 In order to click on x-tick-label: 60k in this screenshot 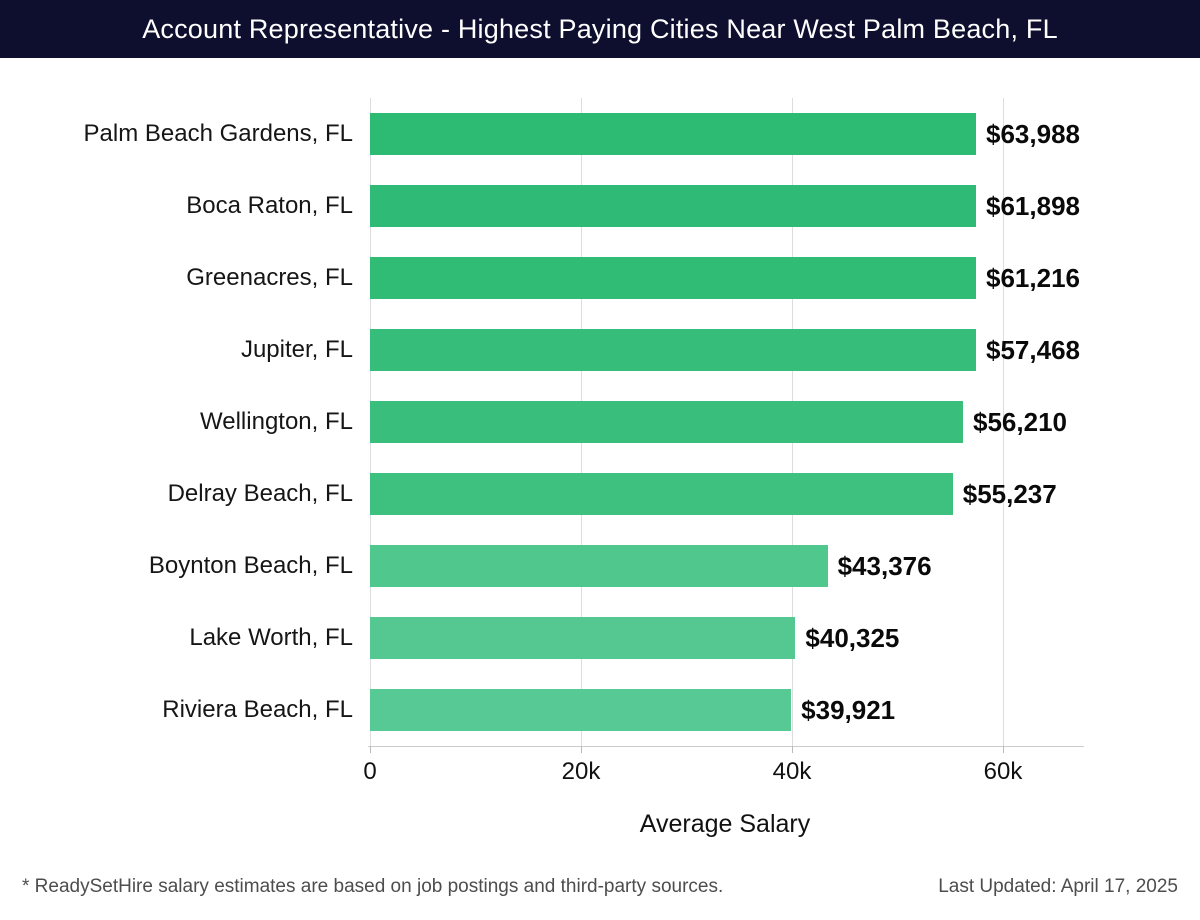, I will do `click(1003, 771)`.